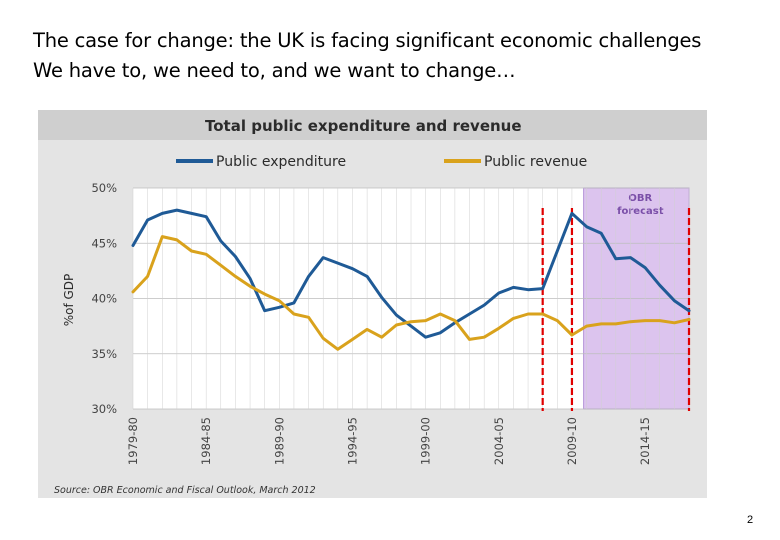  What do you see at coordinates (281, 162) in the screenshot?
I see `legend-label-expenditure: Public expenditure` at bounding box center [281, 162].